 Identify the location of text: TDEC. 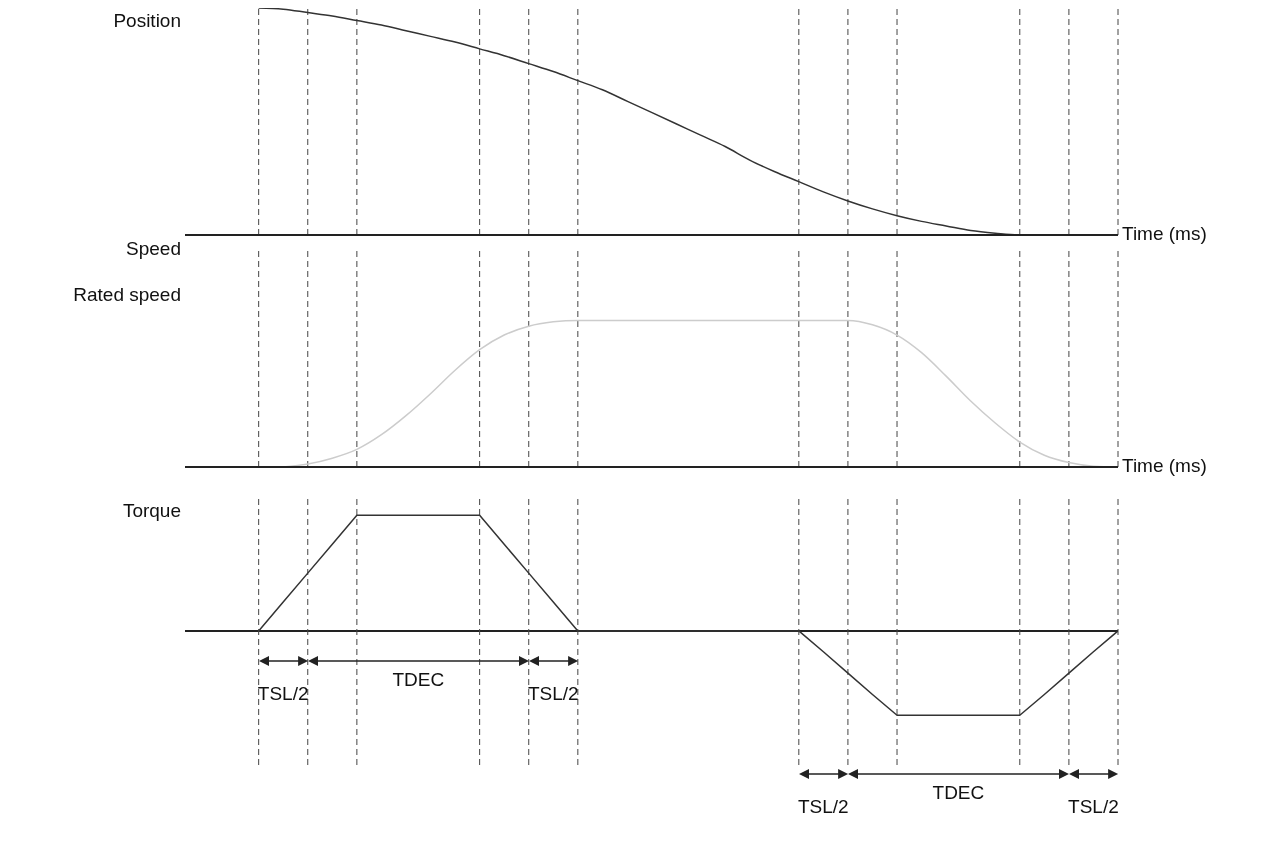
(958, 792).